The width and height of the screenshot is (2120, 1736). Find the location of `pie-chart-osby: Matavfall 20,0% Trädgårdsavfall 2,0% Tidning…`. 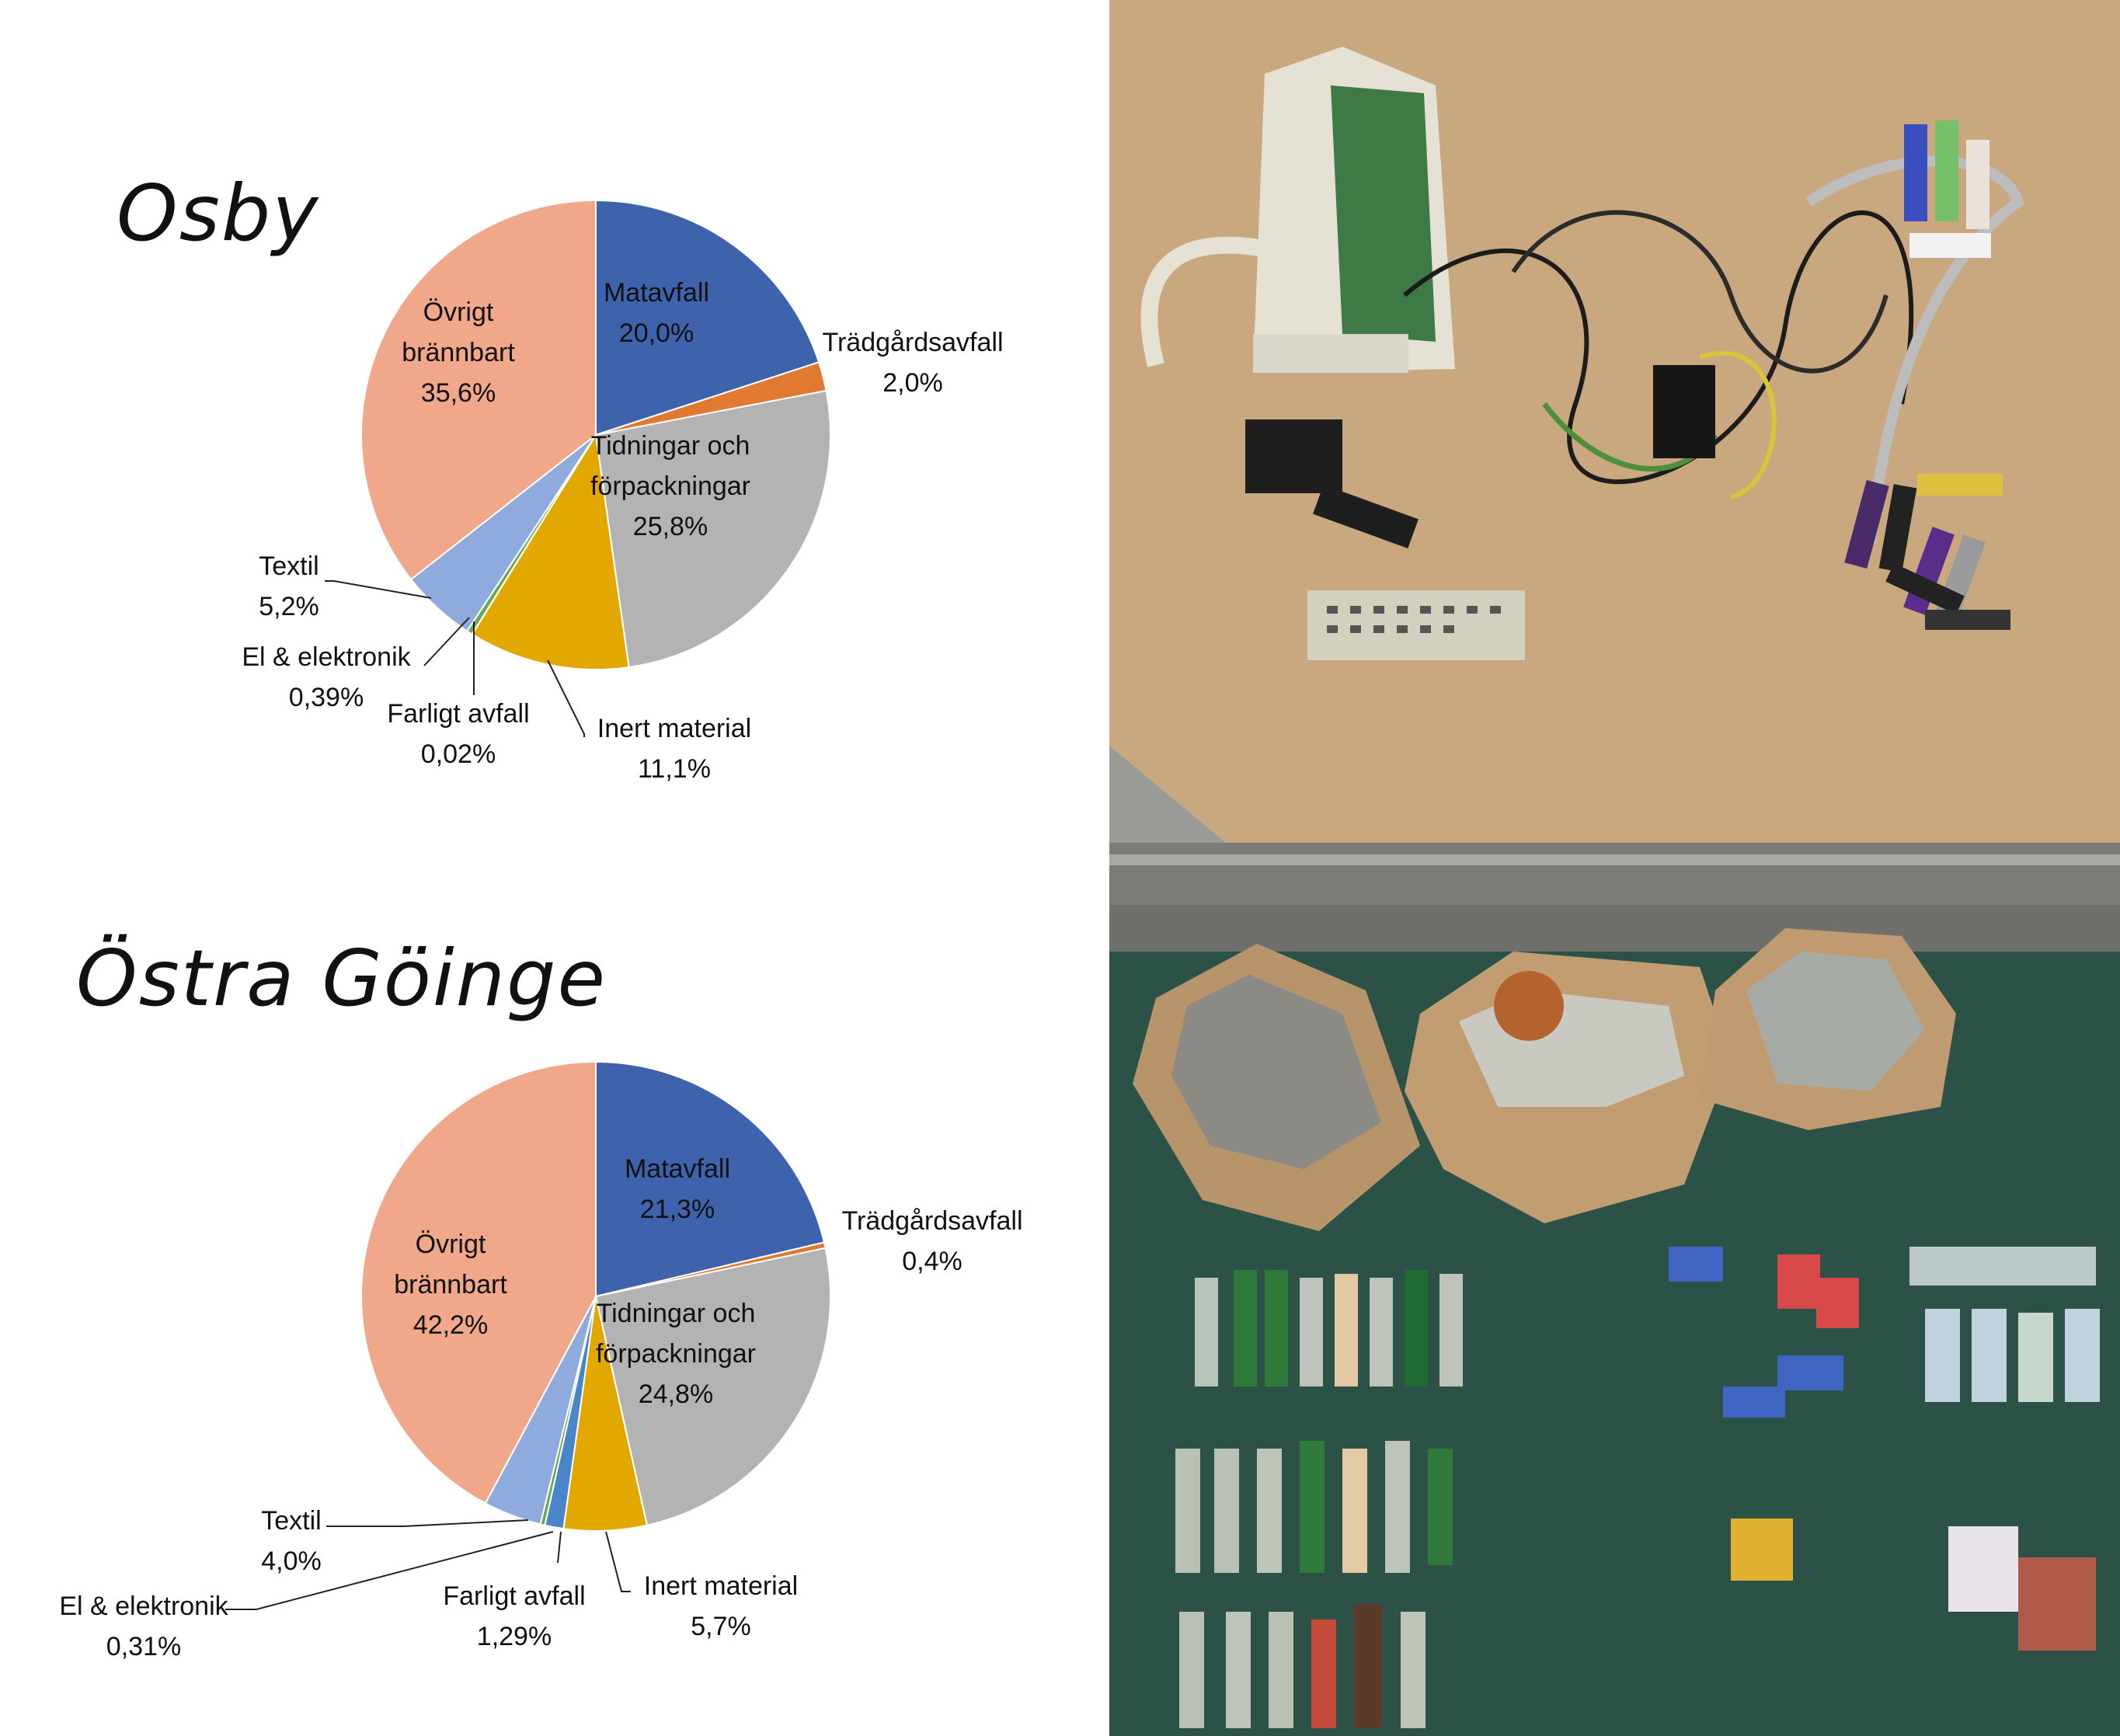

pie-chart-osby: Matavfall 20,0% Trädgårdsavfall 2,0% Tidning… is located at coordinates (623, 491).